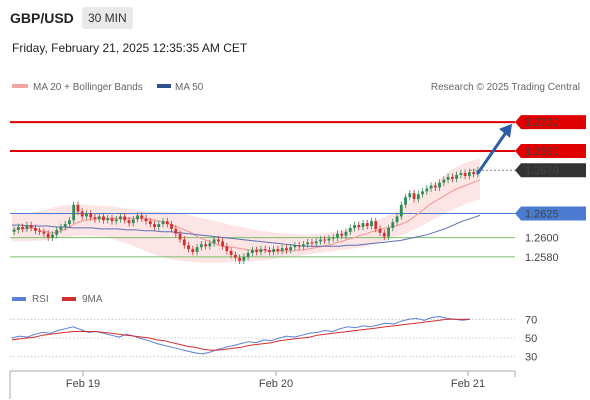 The width and height of the screenshot is (590, 400). Describe the element at coordinates (20, 86) in the screenshot. I see `ma20-legend-swatch` at that location.